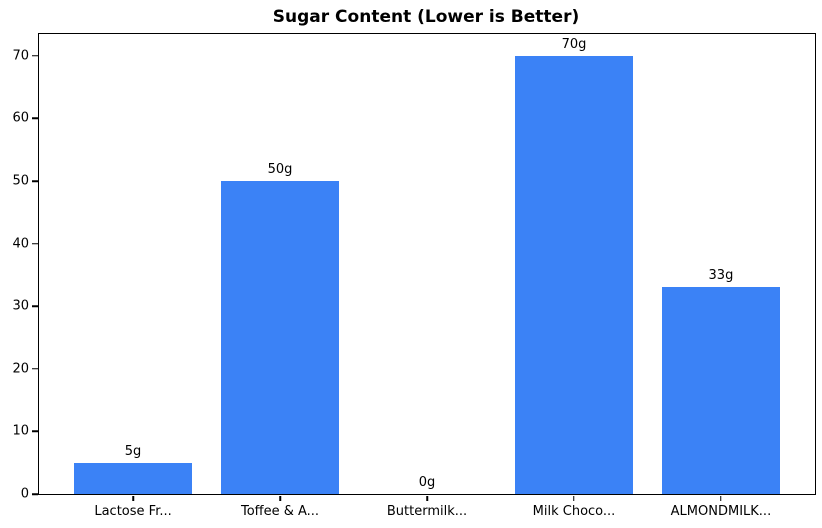  Describe the element at coordinates (20, 118) in the screenshot. I see `y-tick-label: 60` at that location.